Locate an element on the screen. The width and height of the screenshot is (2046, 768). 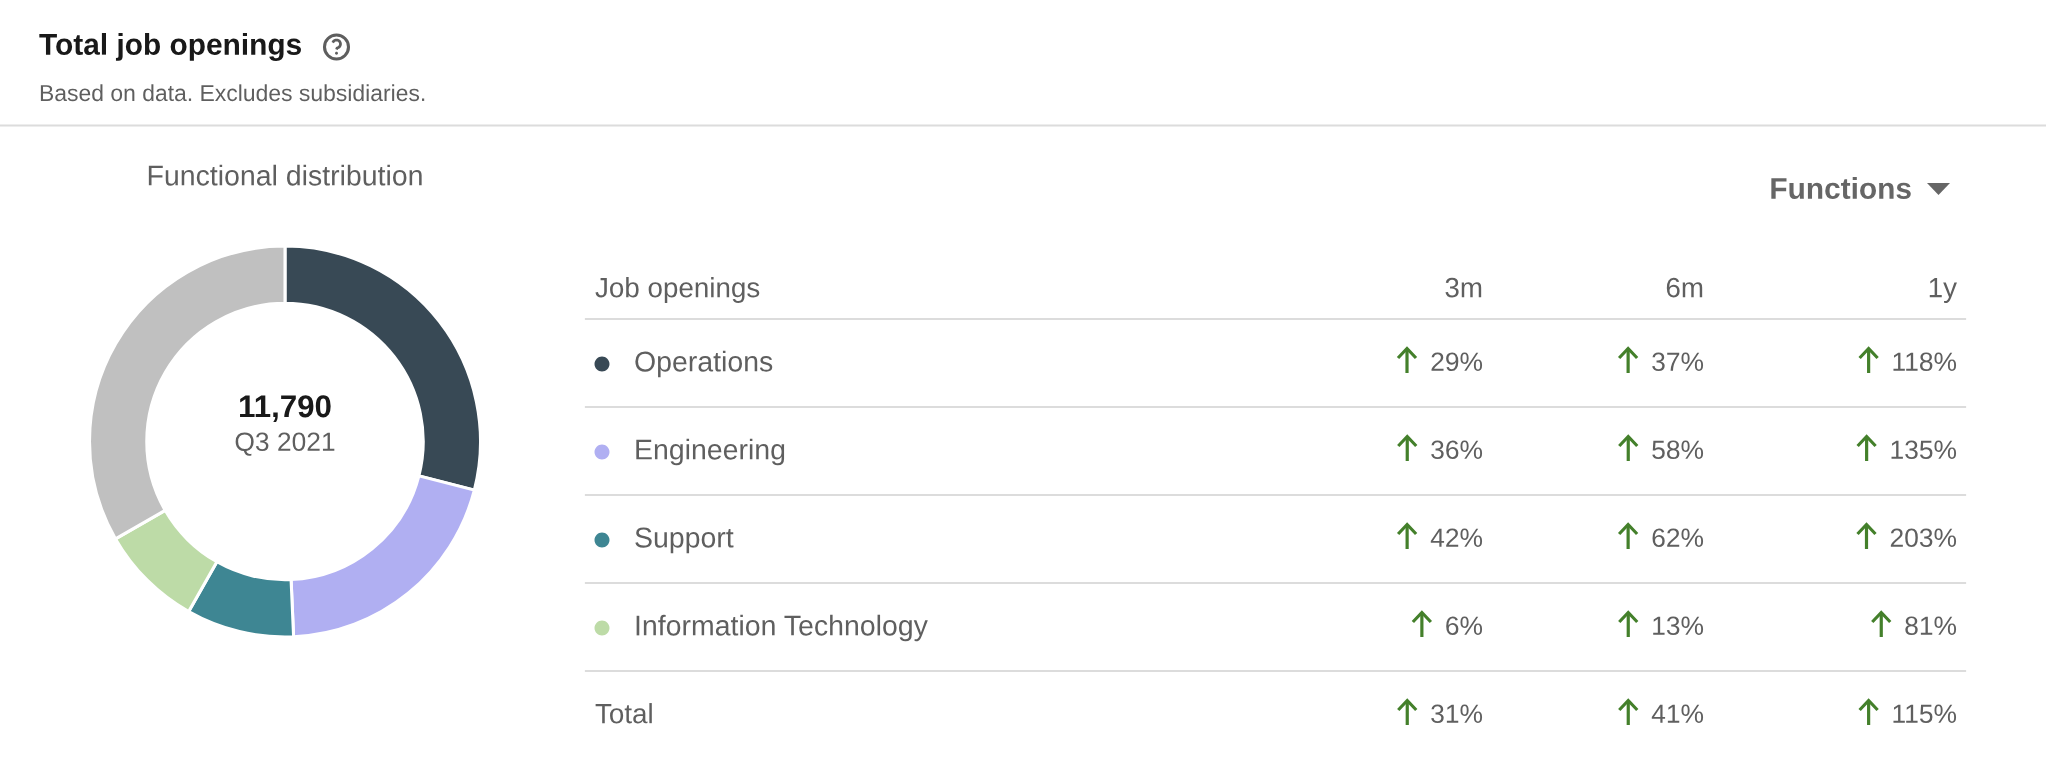
text: 118% is located at coordinates (1925, 362).